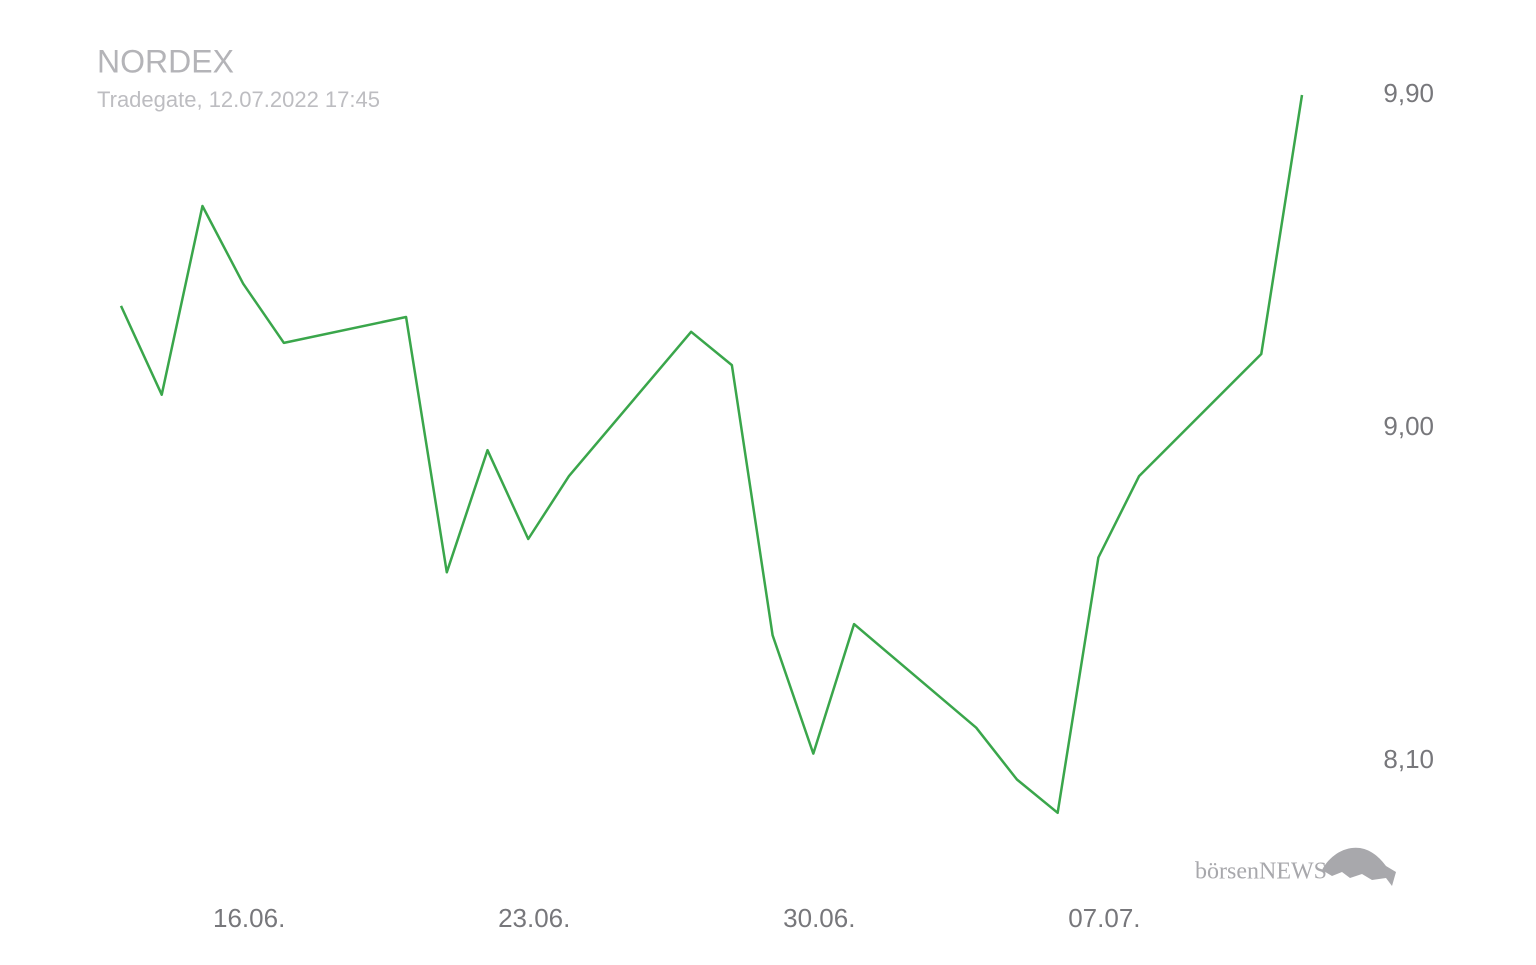 This screenshot has width=1536, height=965. What do you see at coordinates (165, 61) in the screenshot?
I see `chart-title: NORDEX` at bounding box center [165, 61].